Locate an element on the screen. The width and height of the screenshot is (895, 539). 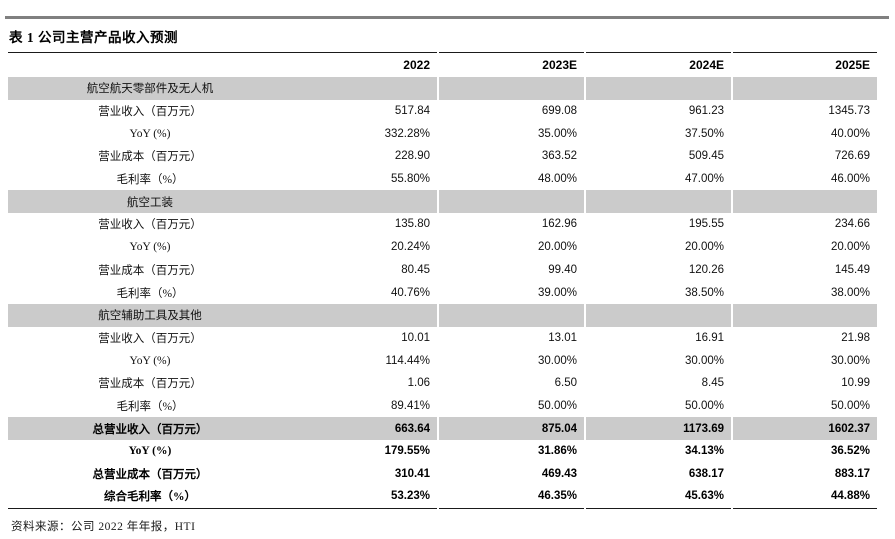
cell-value: 46.35% is located at coordinates (511, 497).